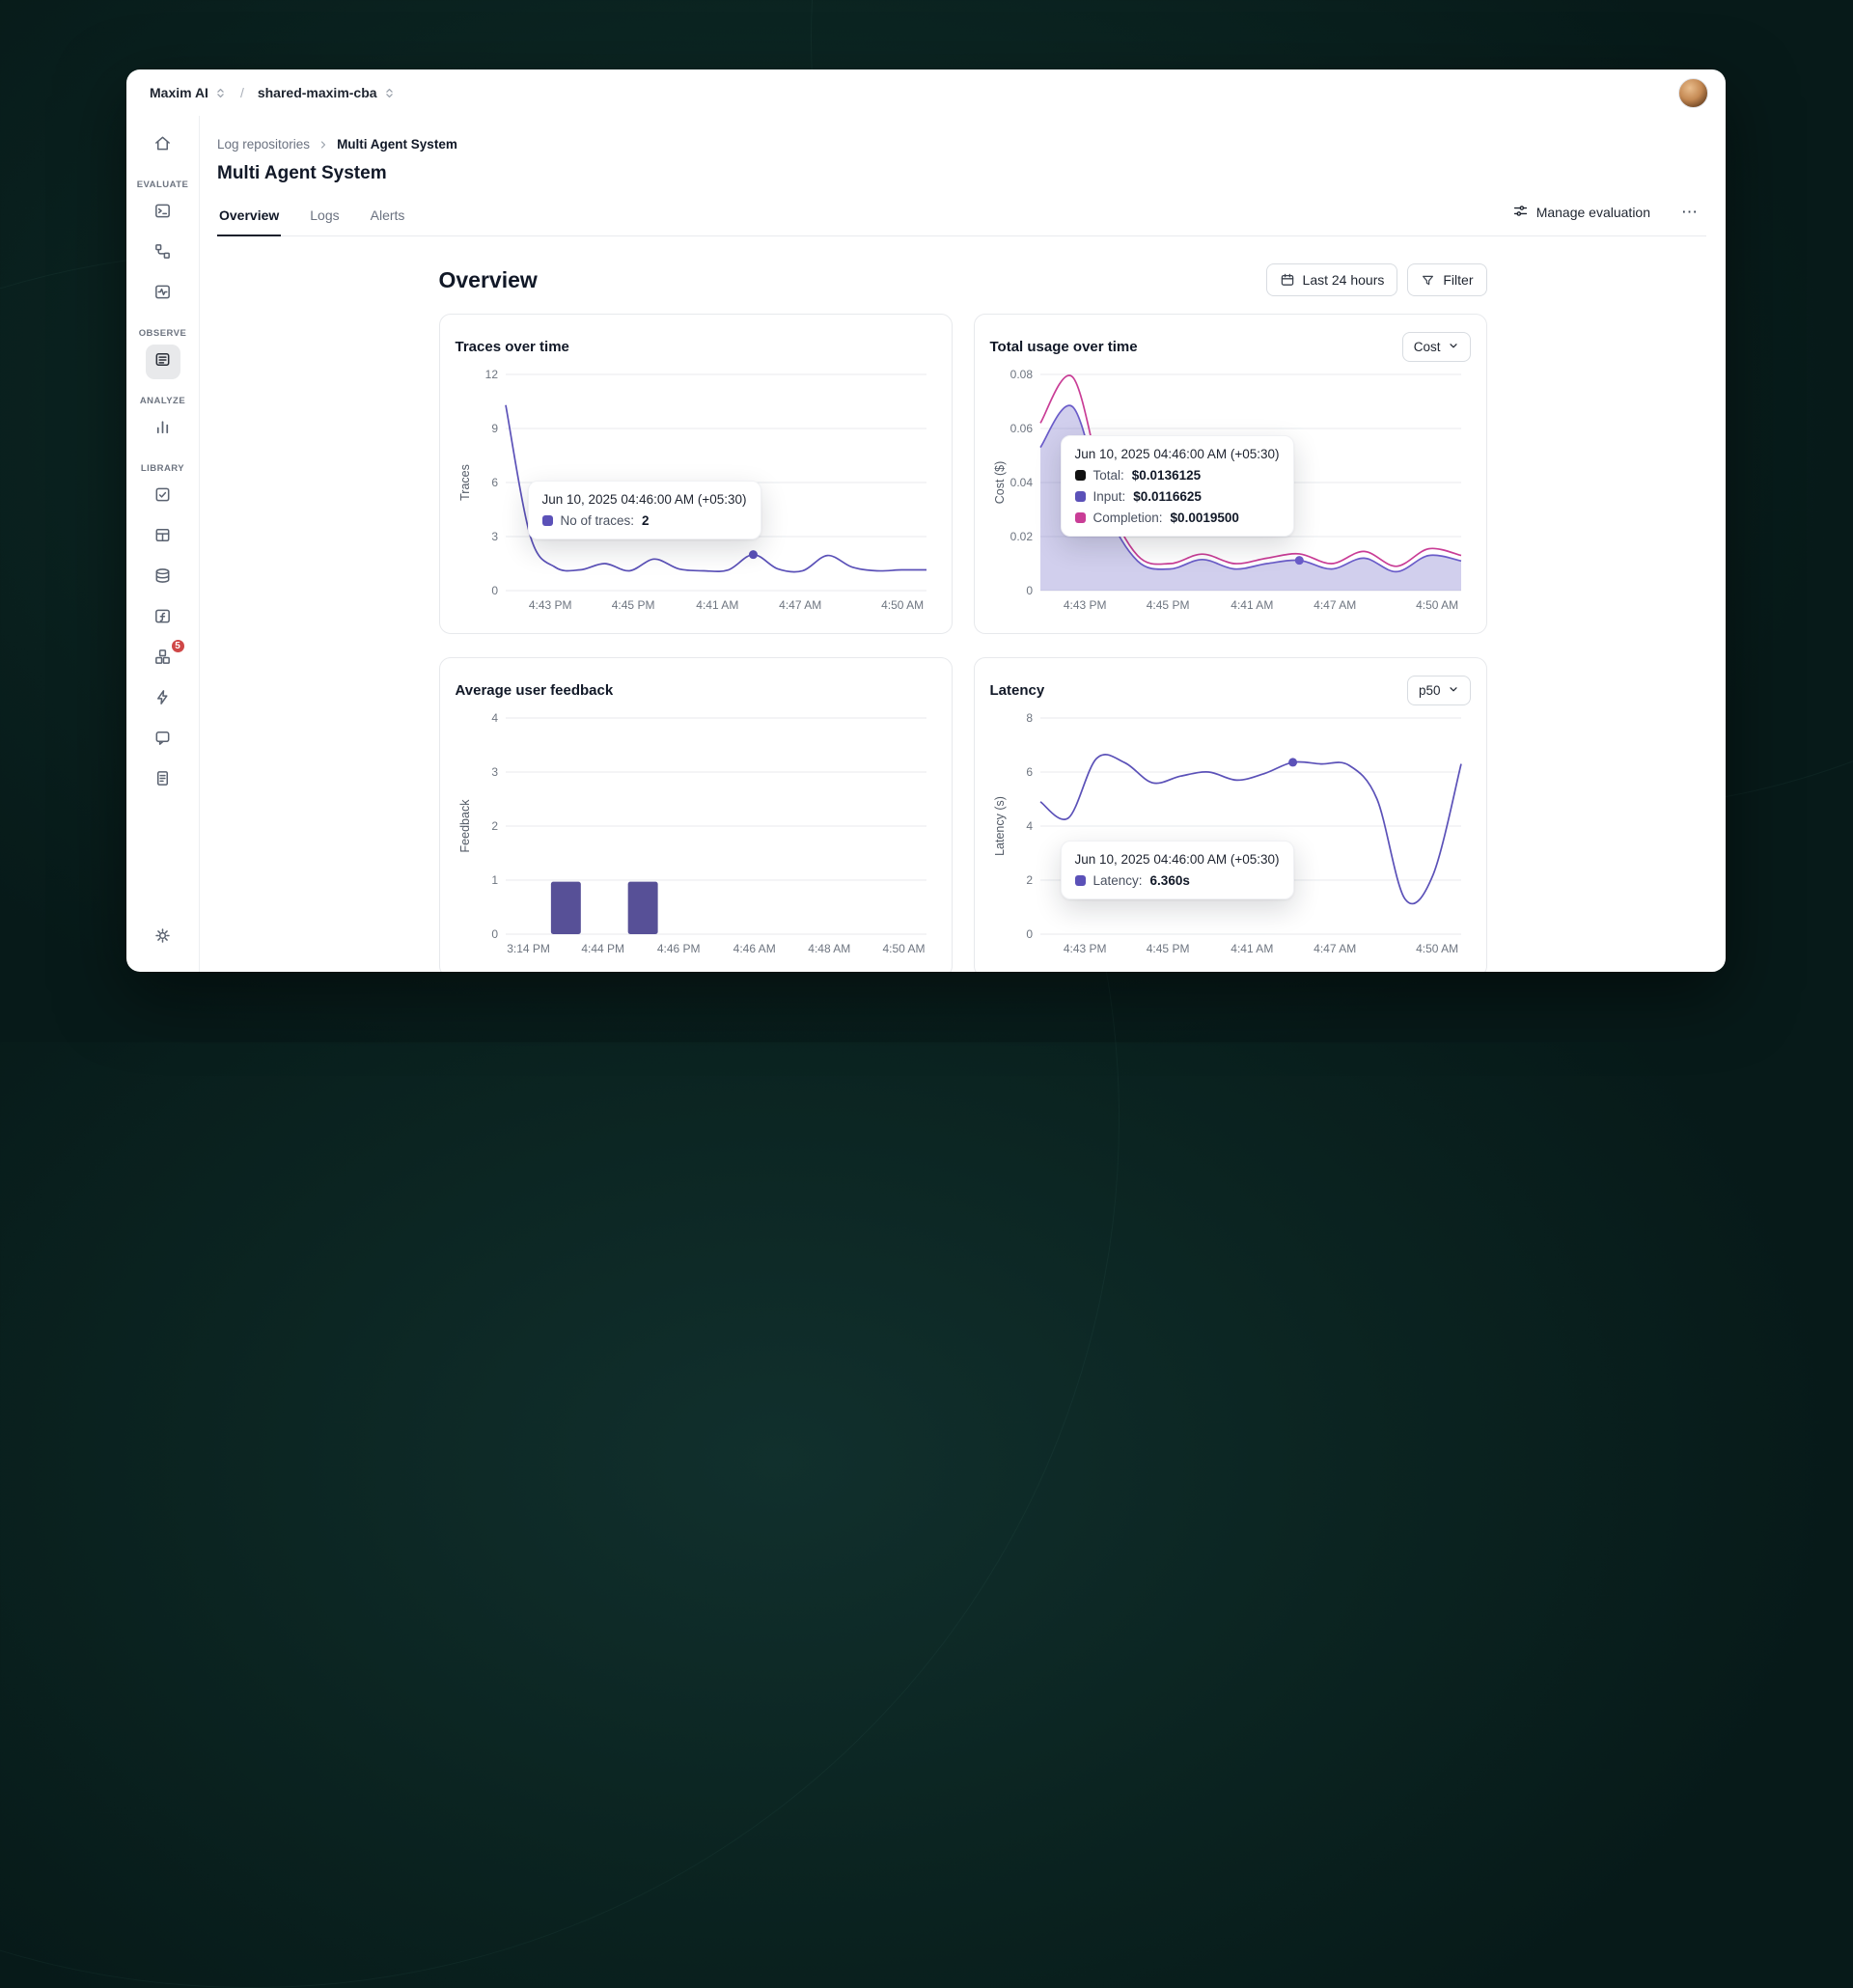 Image resolution: width=1853 pixels, height=1988 pixels. I want to click on sidebar-item-docs, so click(163, 780).